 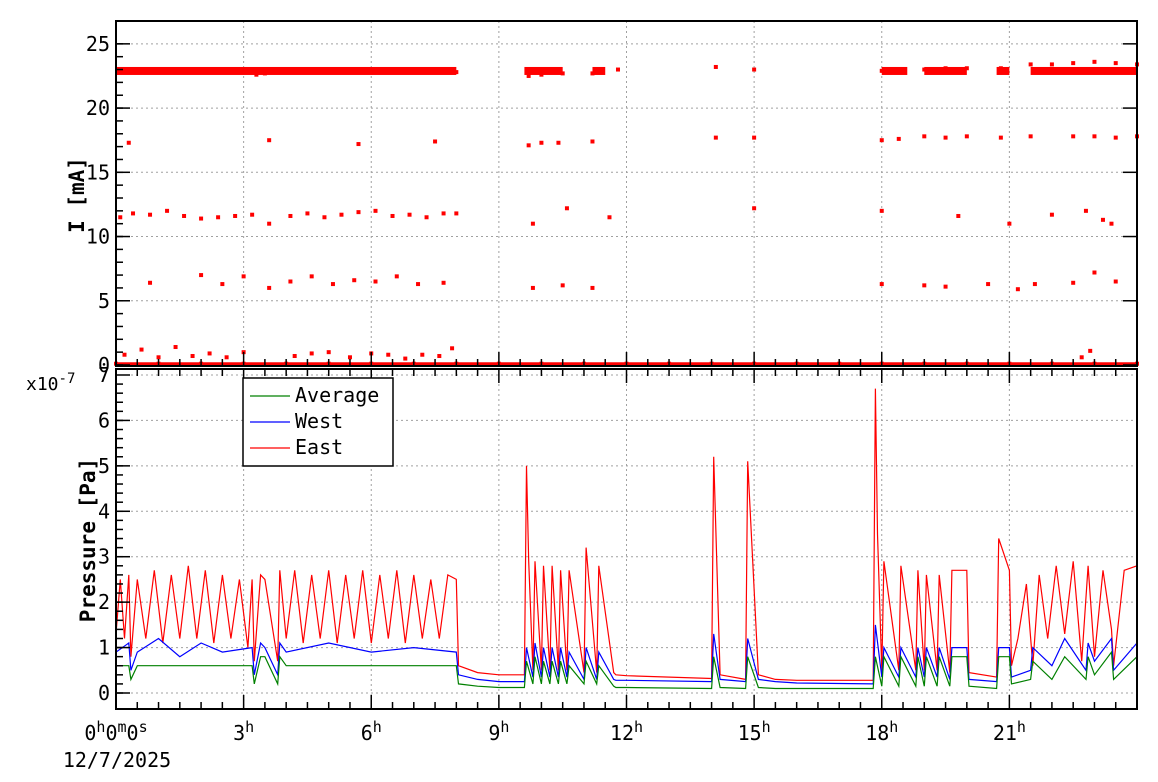 I want to click on legend-label-average: Average, so click(x=337, y=395).